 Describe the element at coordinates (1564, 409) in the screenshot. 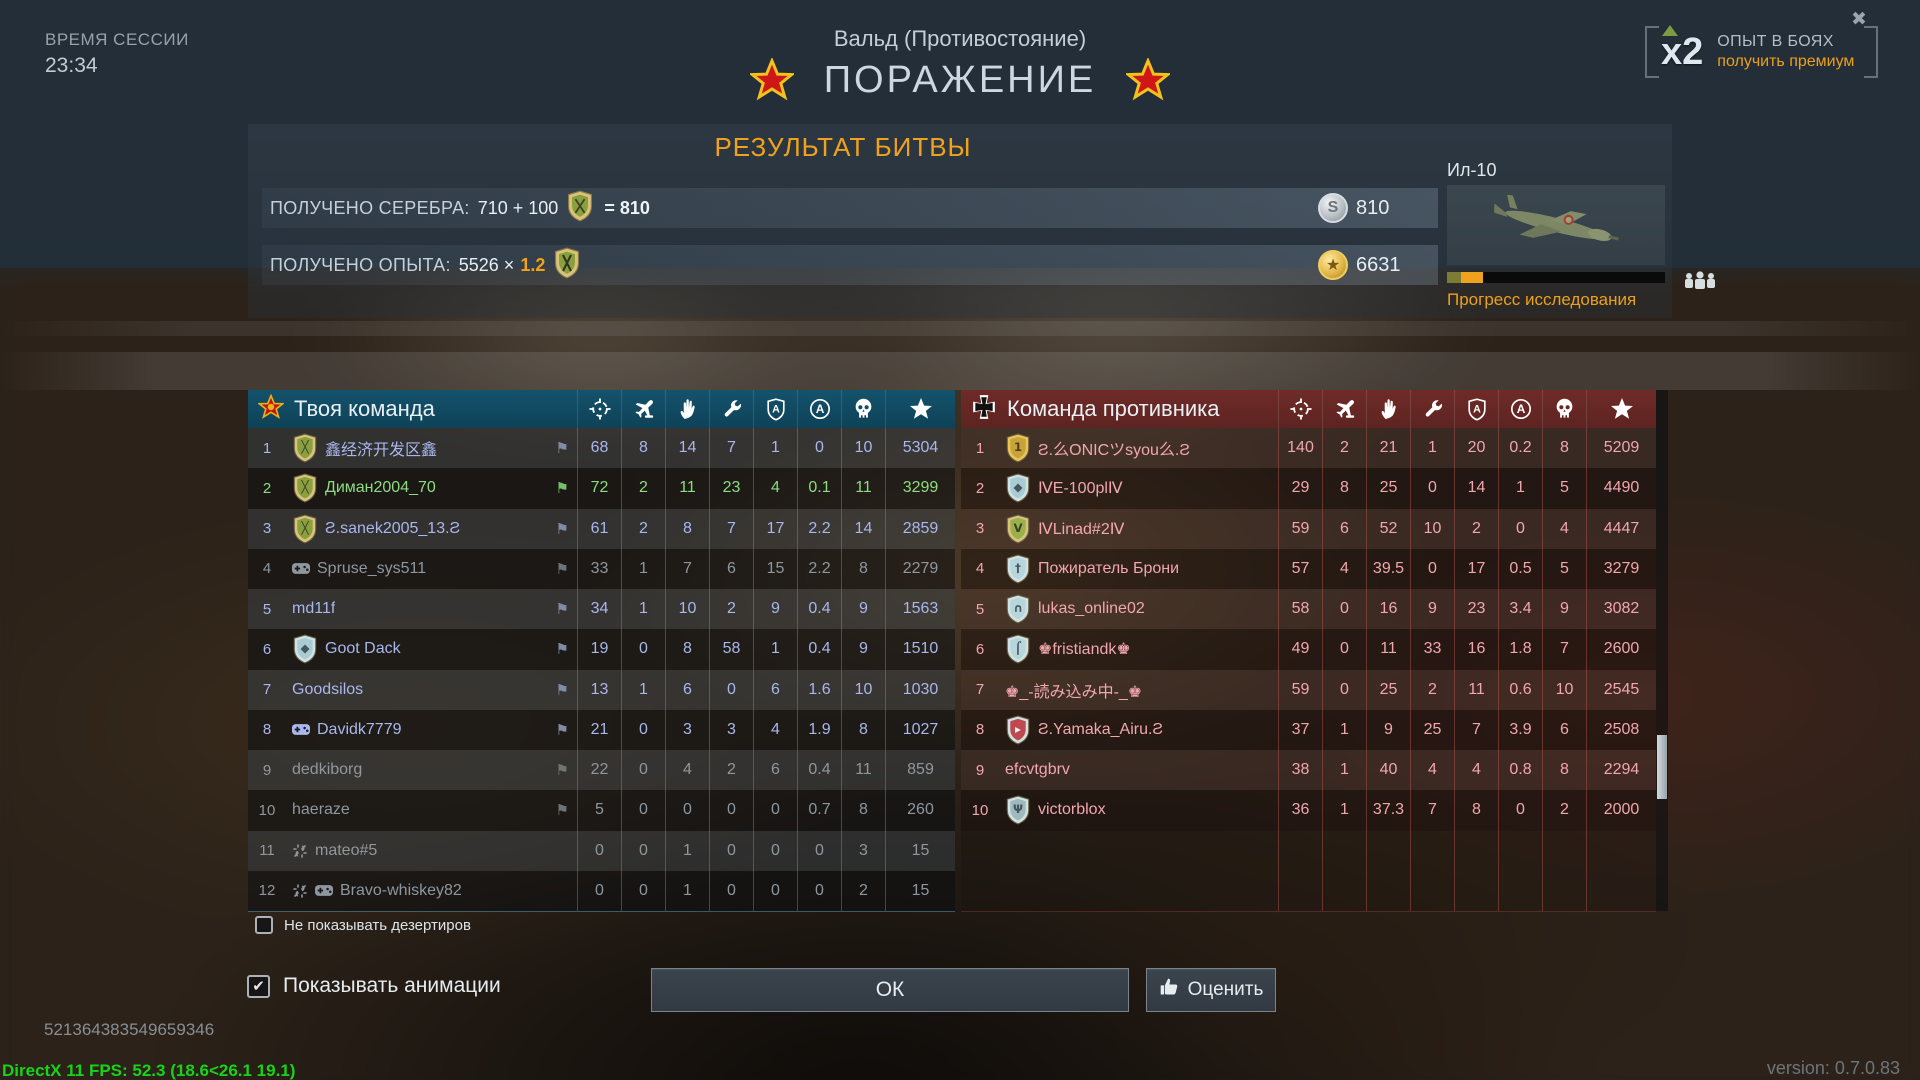

I see `deaths-skull-icon` at that location.